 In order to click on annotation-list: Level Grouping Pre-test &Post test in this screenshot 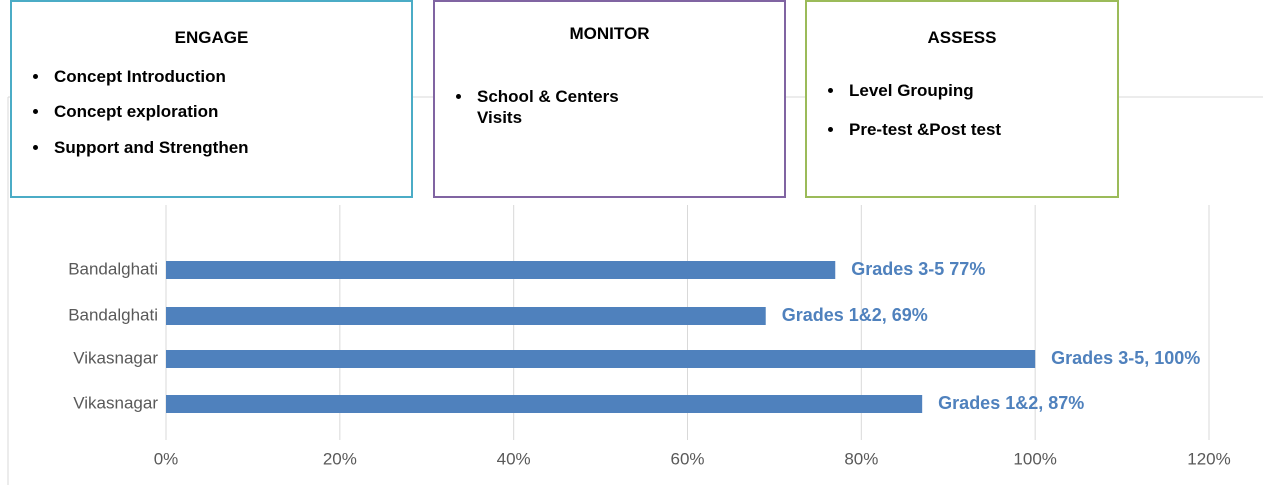, I will do `click(962, 110)`.